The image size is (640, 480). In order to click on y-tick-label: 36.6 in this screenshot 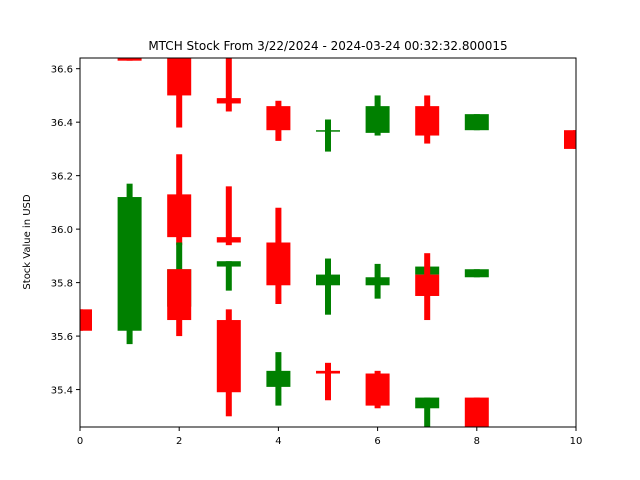, I will do `click(62, 70)`.